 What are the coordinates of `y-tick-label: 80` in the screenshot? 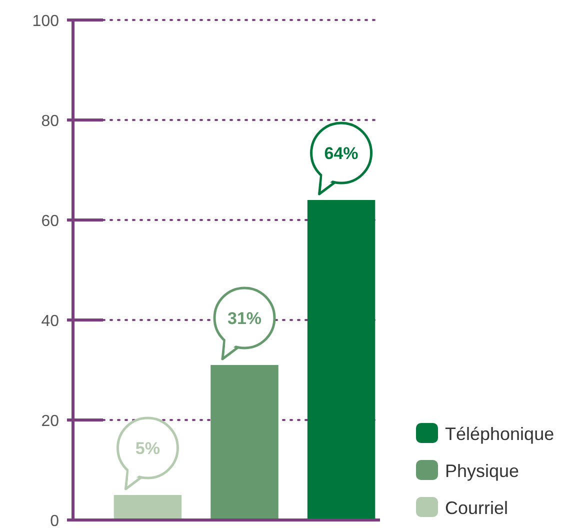 It's located at (50, 121).